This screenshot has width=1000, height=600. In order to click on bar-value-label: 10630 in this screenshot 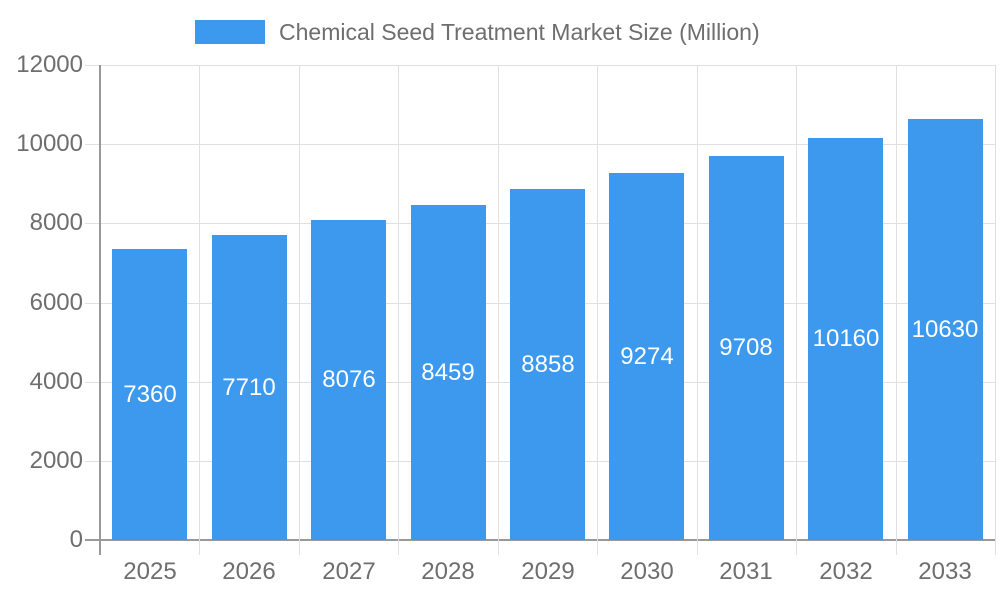, I will do `click(945, 329)`.